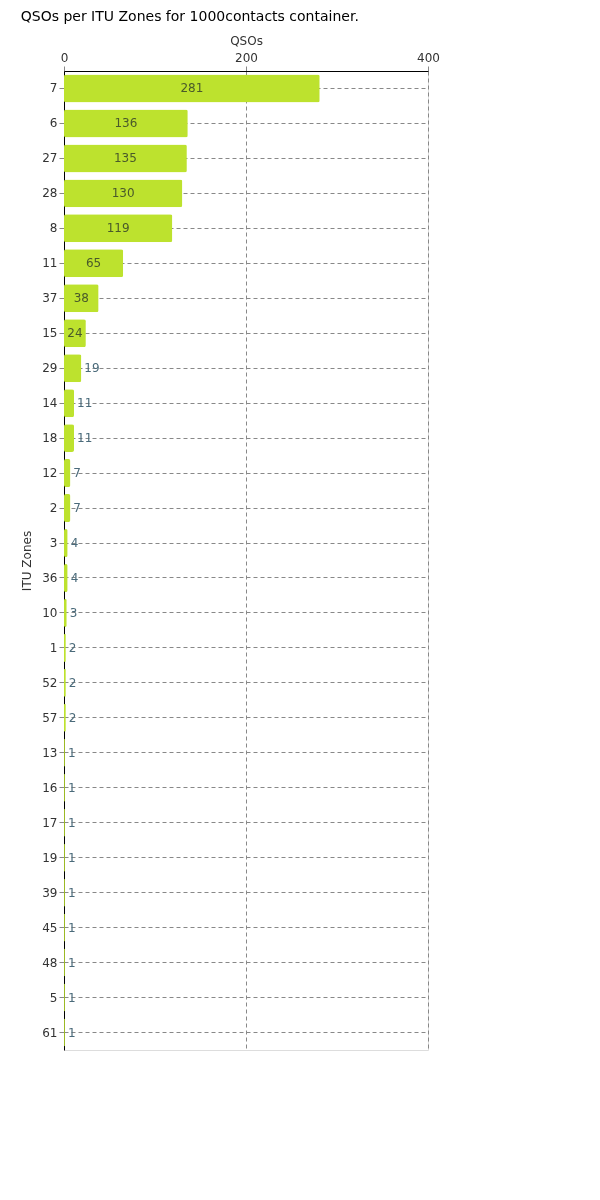 The height and width of the screenshot is (1200, 600). What do you see at coordinates (27, 561) in the screenshot?
I see `y-axis-title: ITU Zones` at bounding box center [27, 561].